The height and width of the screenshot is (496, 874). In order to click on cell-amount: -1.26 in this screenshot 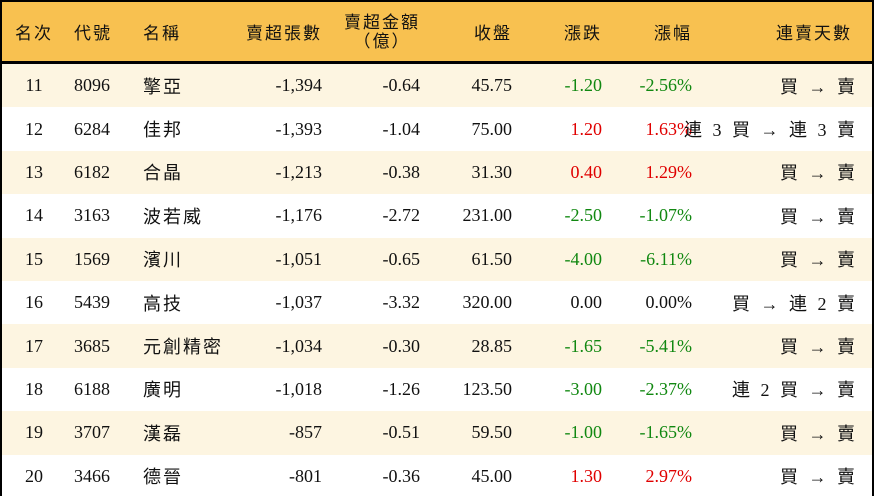, I will do `click(401, 388)`.